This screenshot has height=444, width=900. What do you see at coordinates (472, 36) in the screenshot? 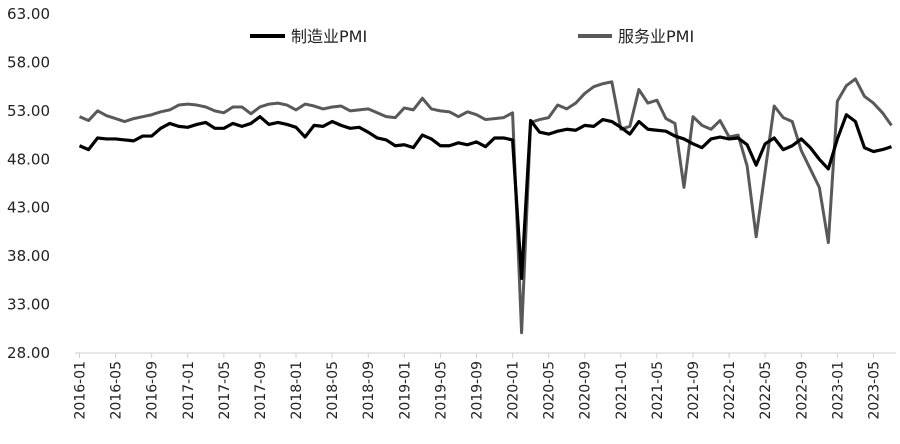
I see `legend: 制造业PMI 服务业PMI` at bounding box center [472, 36].